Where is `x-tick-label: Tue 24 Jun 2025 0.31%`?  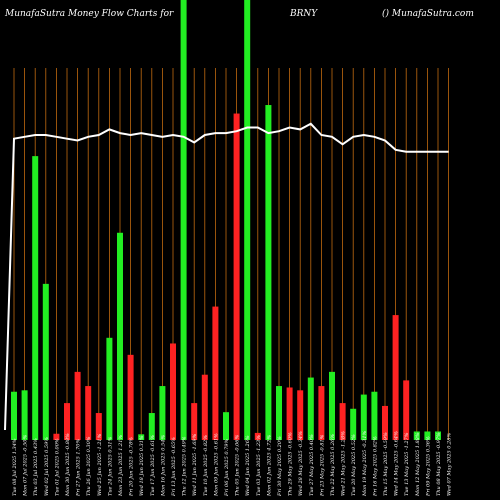 x-tick-label: Tue 24 Jun 2025 0.31% is located at coordinates (110, 466).